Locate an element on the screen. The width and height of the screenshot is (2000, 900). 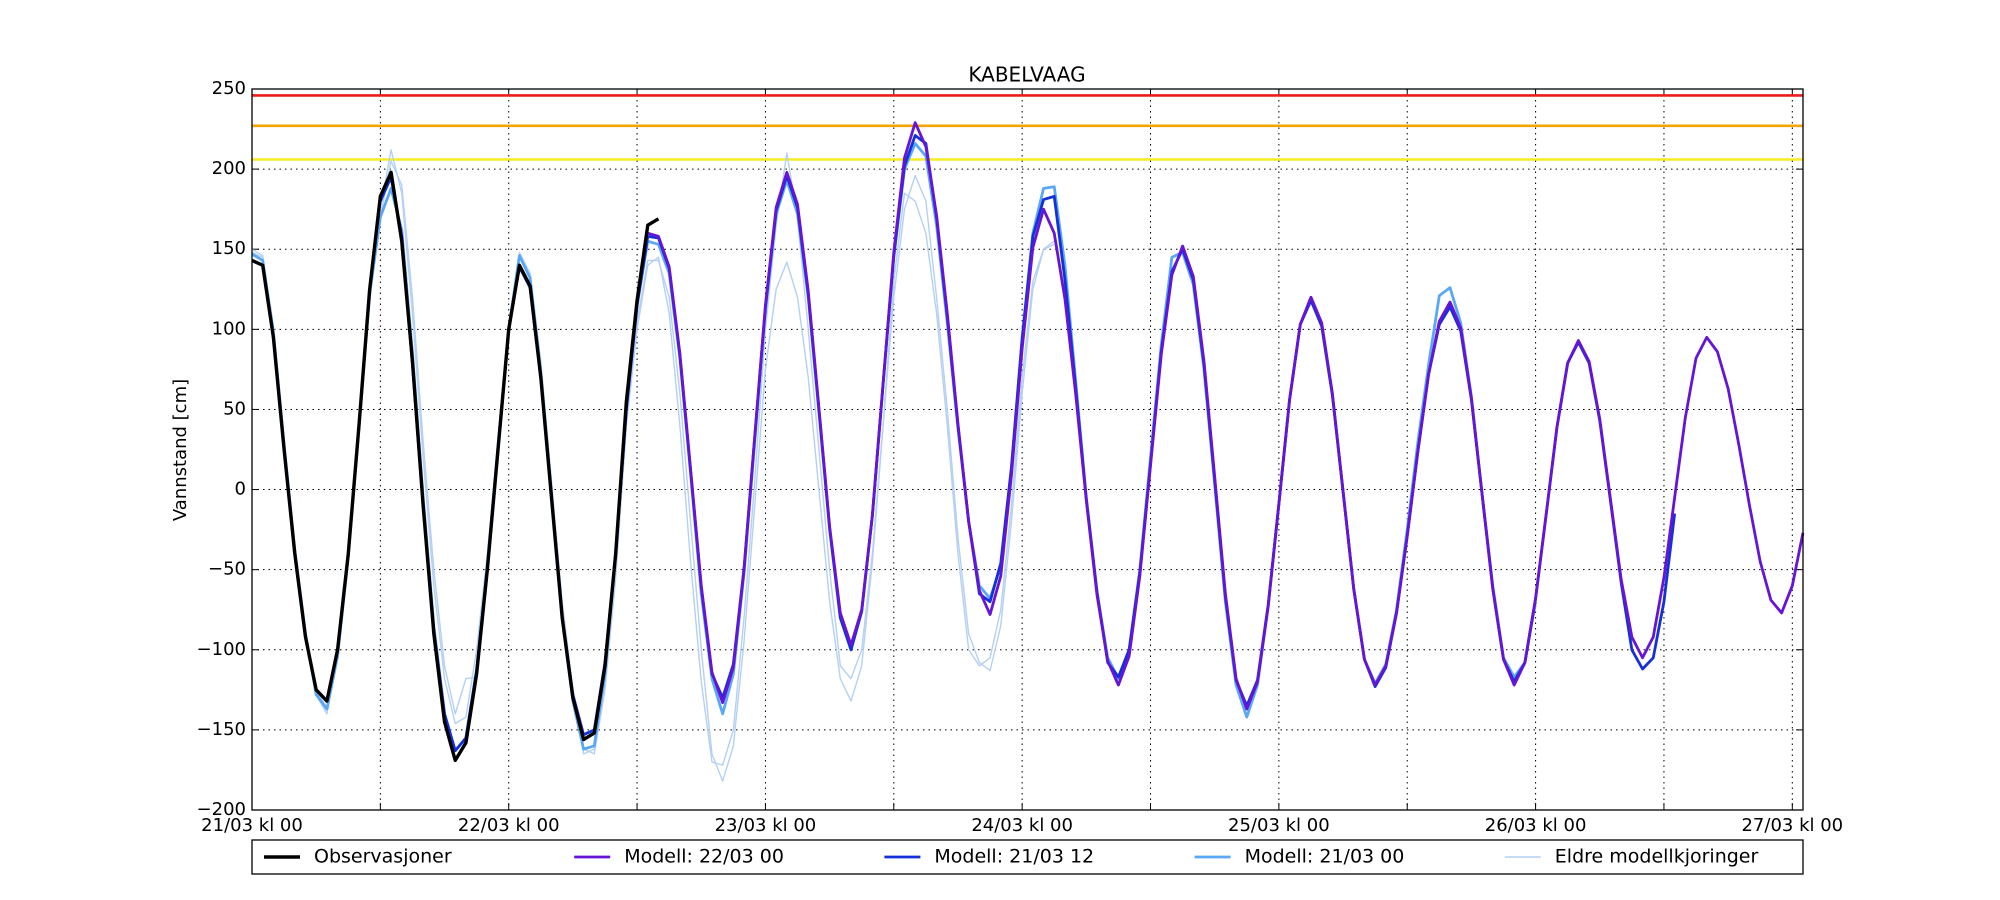
series-line is located at coordinates (455, 466).